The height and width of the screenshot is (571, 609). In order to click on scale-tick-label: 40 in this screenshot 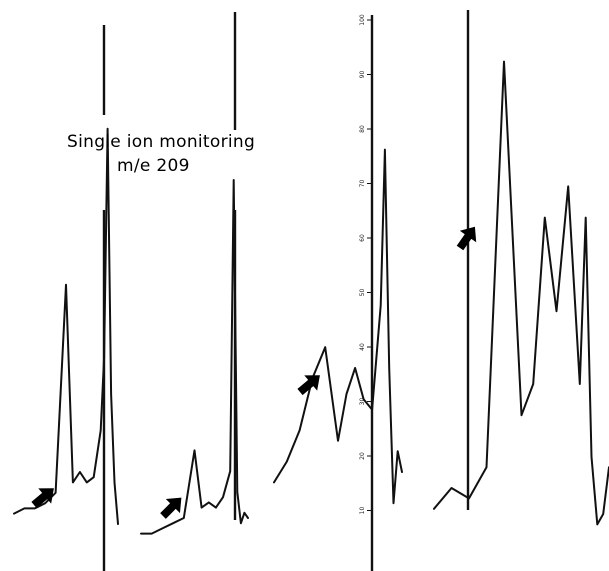, I will do `click(362, 347)`.